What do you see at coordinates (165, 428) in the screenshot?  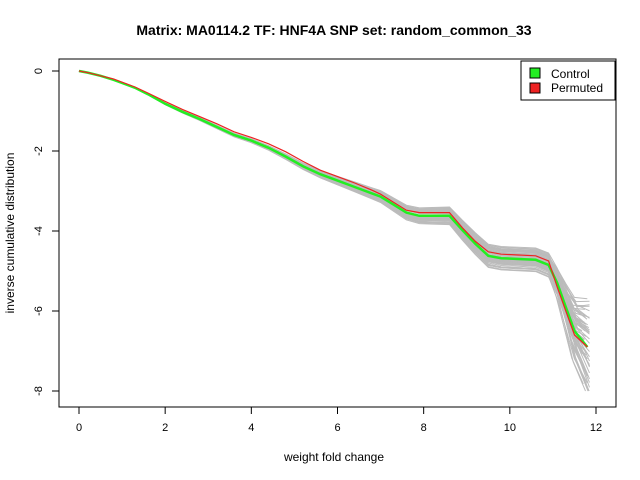 I see `x-tick-label: 2` at bounding box center [165, 428].